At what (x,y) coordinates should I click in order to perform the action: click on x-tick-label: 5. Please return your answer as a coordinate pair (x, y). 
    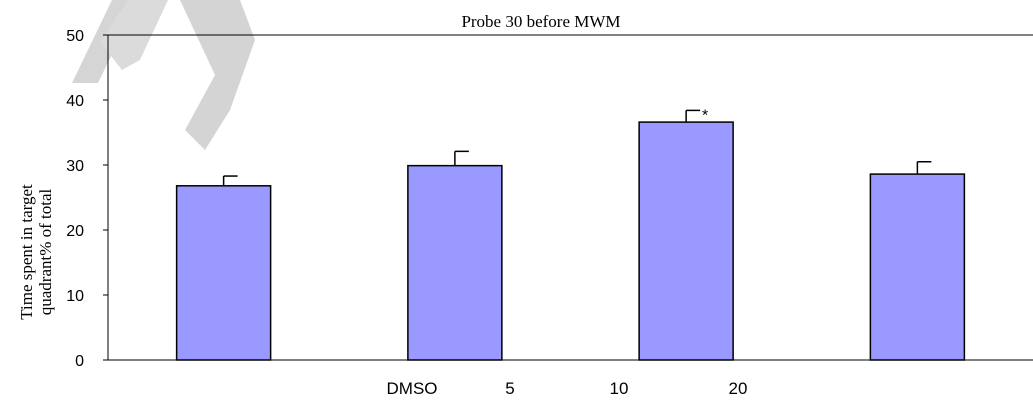
    Looking at the image, I should click on (509, 388).